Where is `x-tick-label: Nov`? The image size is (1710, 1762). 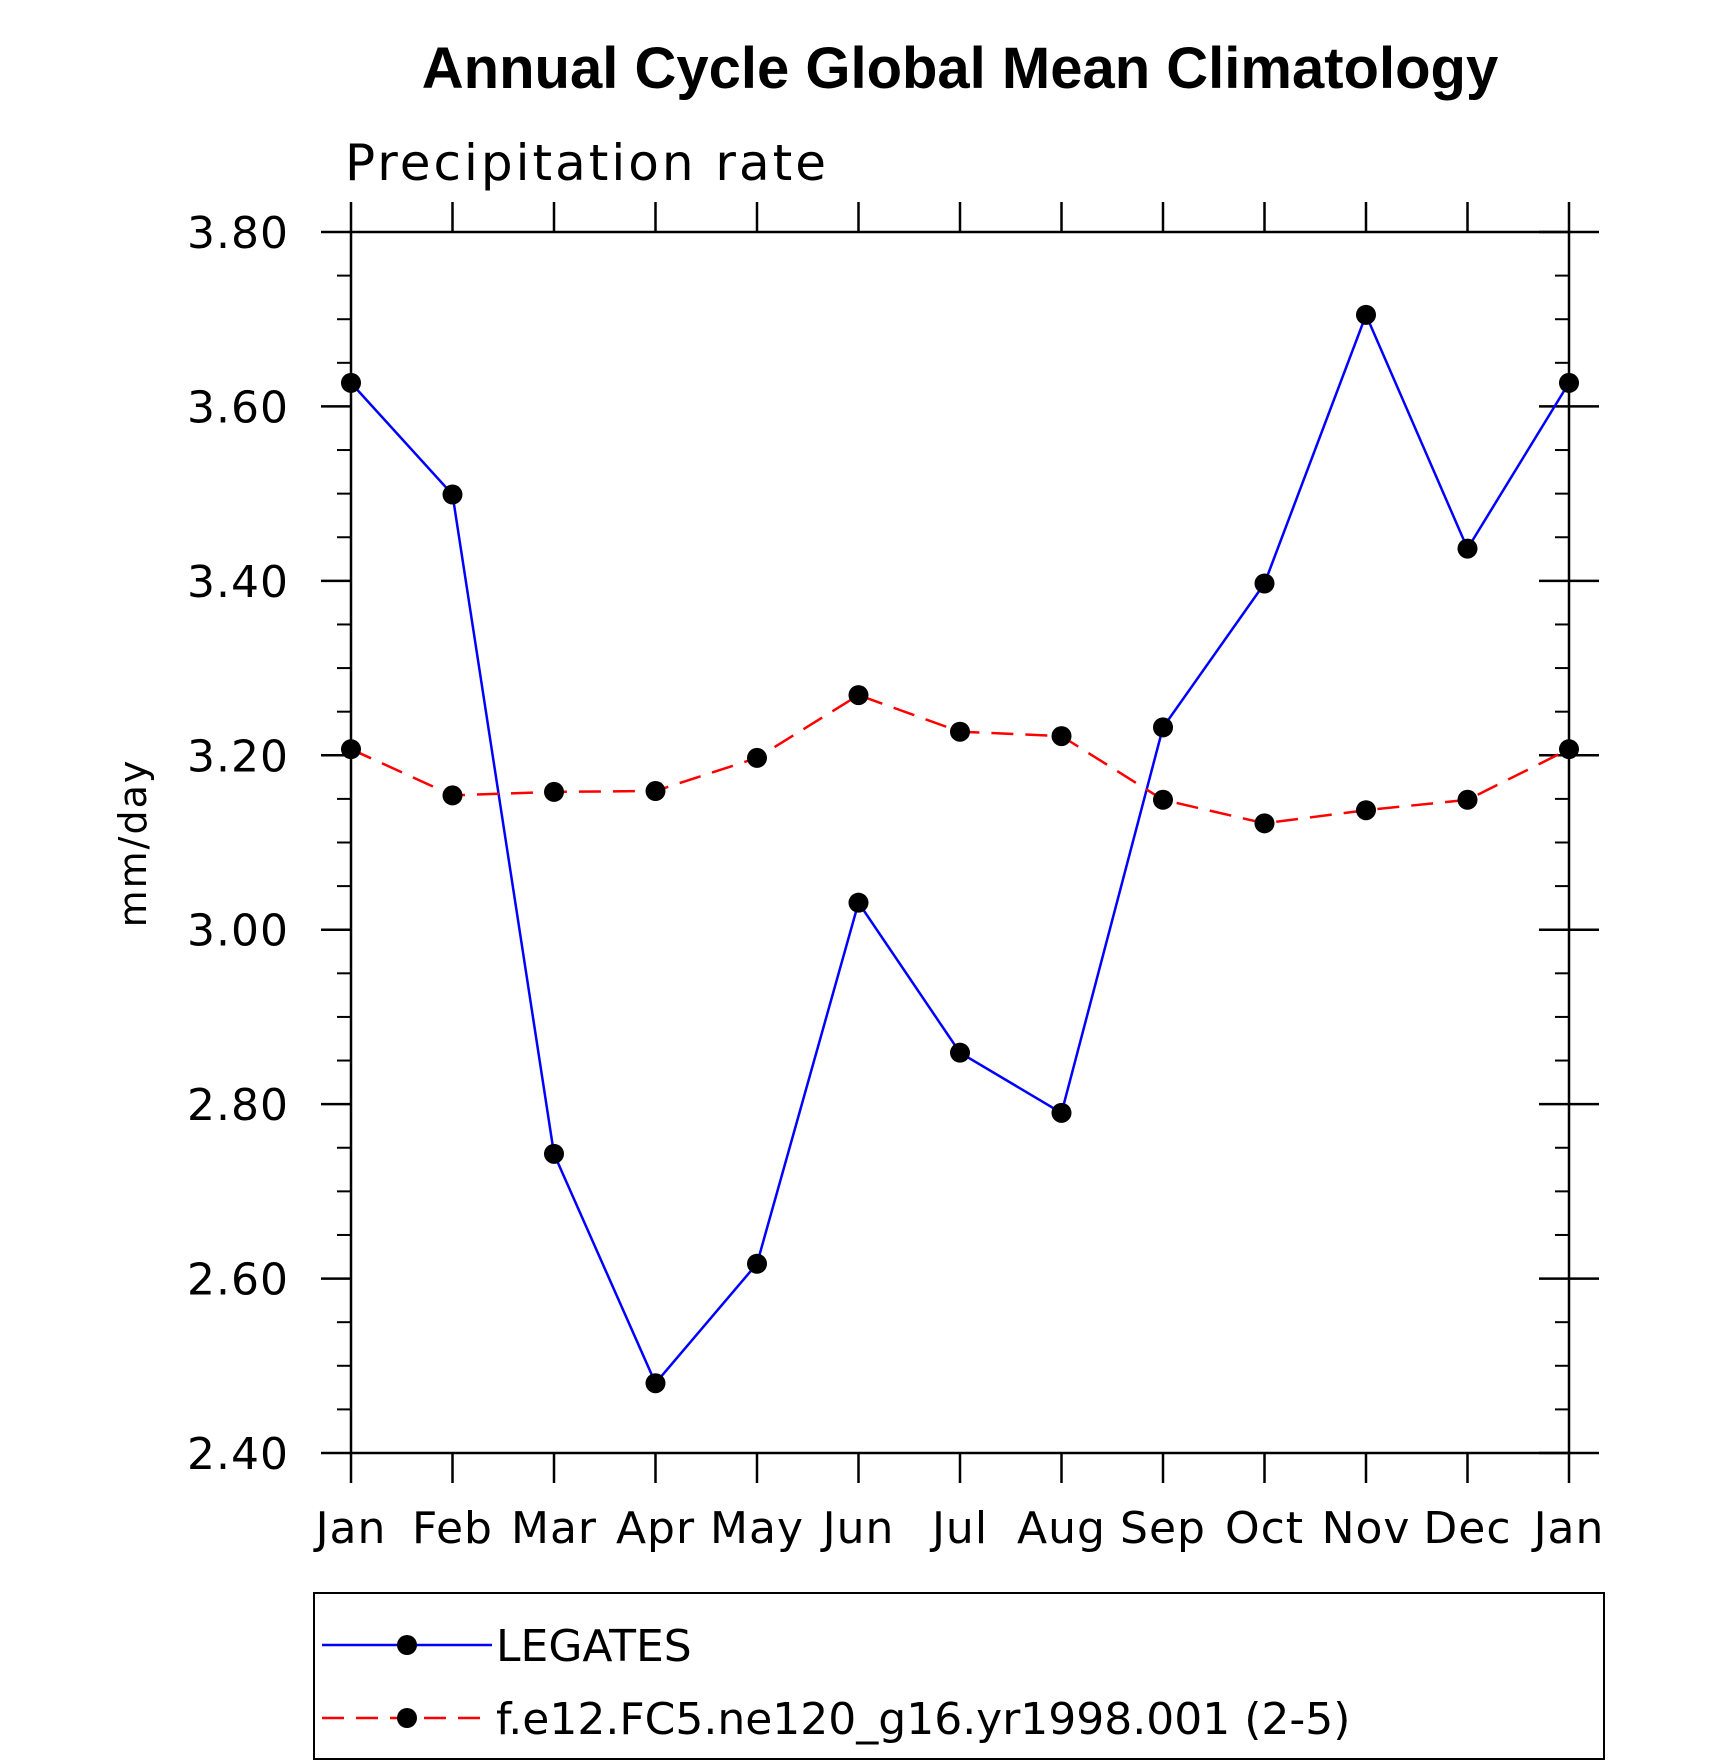
x-tick-label: Nov is located at coordinates (1366, 1528).